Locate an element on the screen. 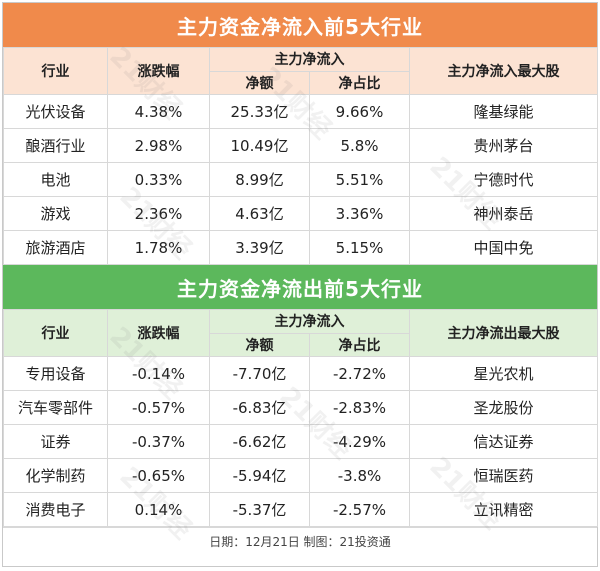 The width and height of the screenshot is (600, 571). net-amount-cell: 10.49亿 is located at coordinates (259, 145).